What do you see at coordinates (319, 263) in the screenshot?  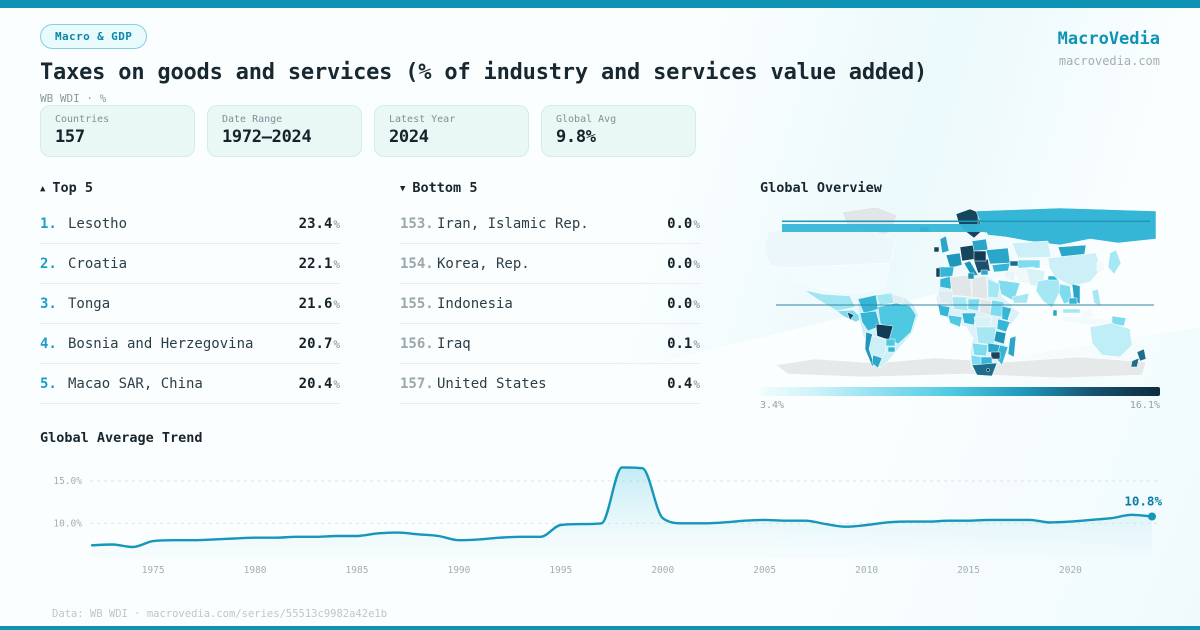 I see `country-value: 22.1%` at bounding box center [319, 263].